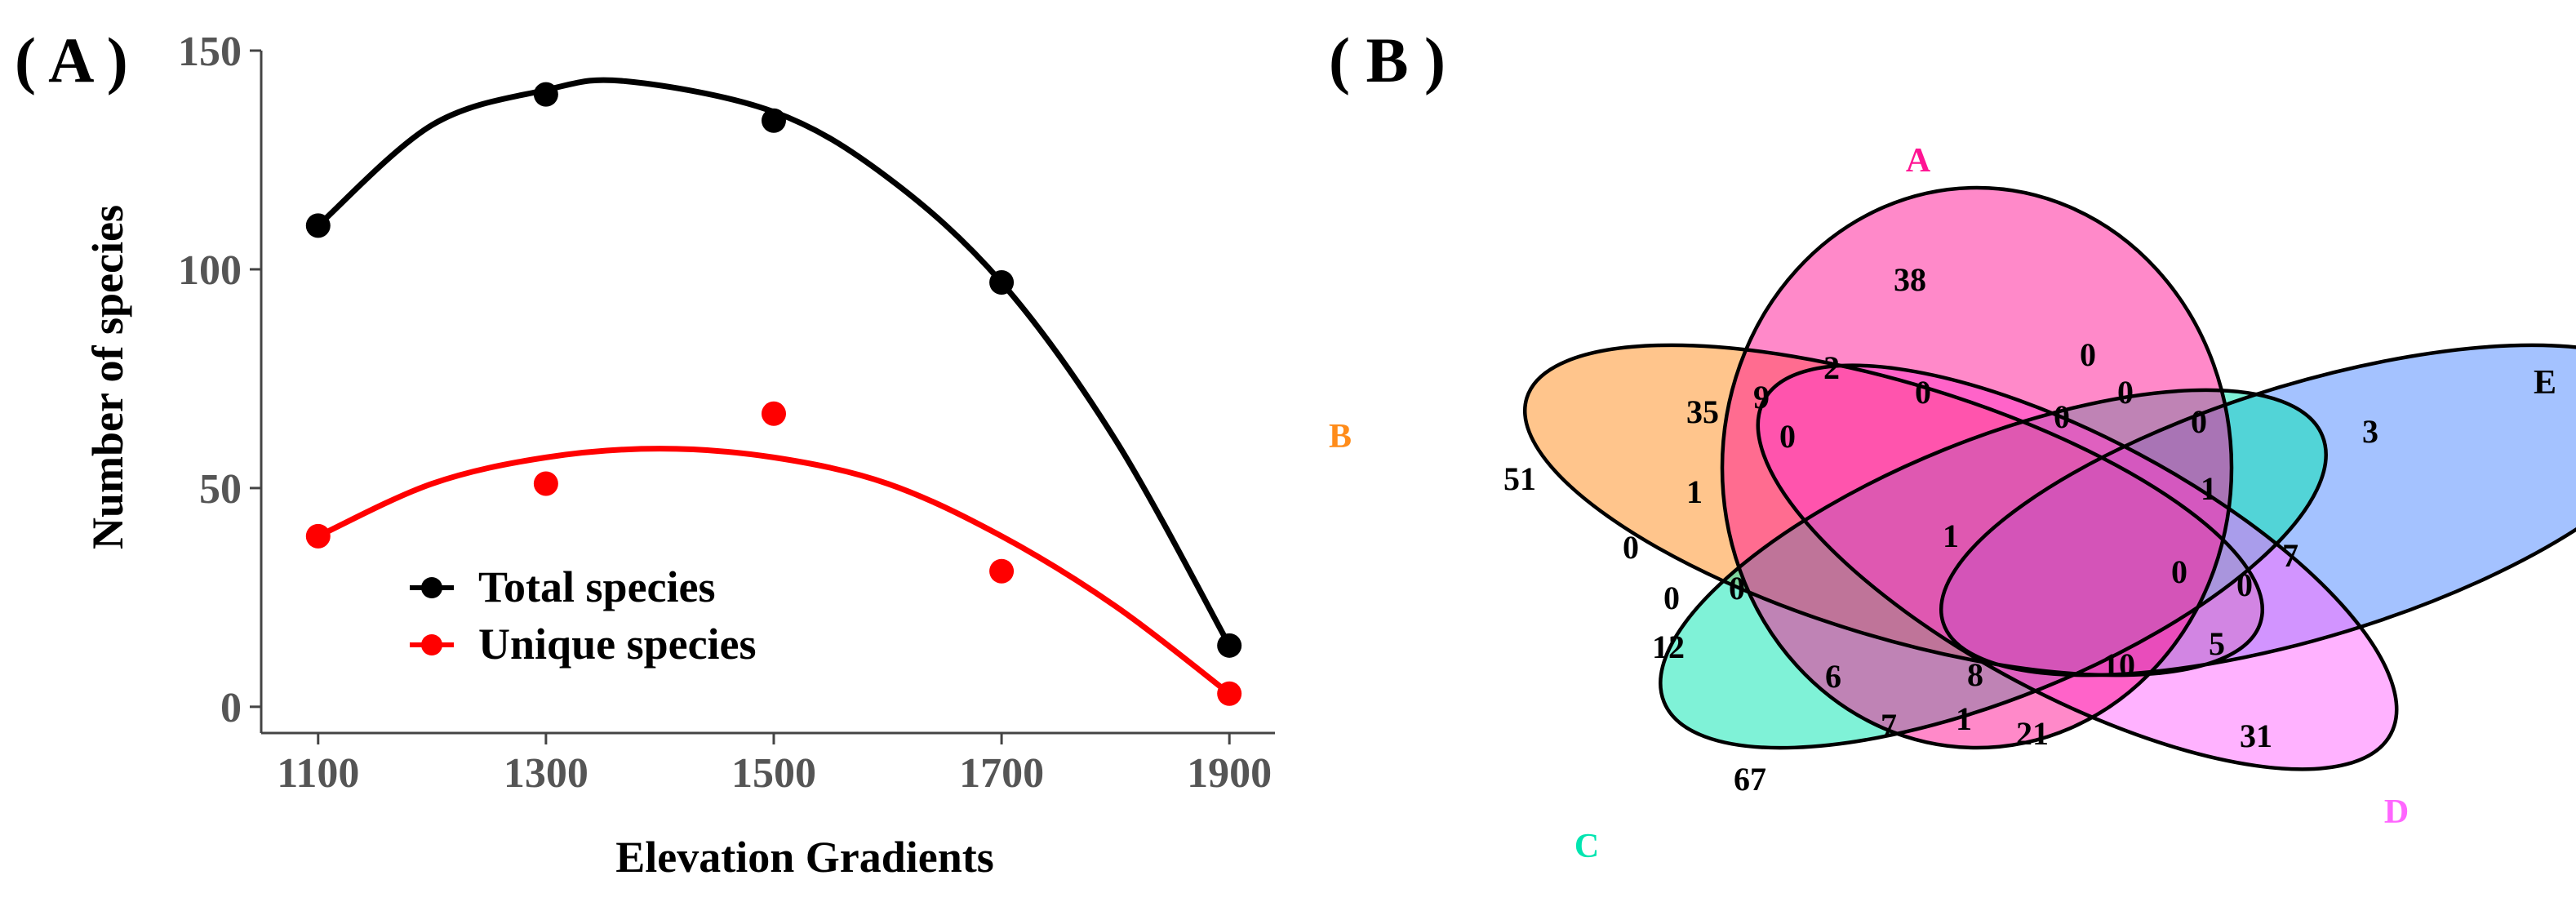 This screenshot has width=2576, height=902. Describe the element at coordinates (219, 380) in the screenshot. I see `y-ticks: 0 50 100 150` at that location.